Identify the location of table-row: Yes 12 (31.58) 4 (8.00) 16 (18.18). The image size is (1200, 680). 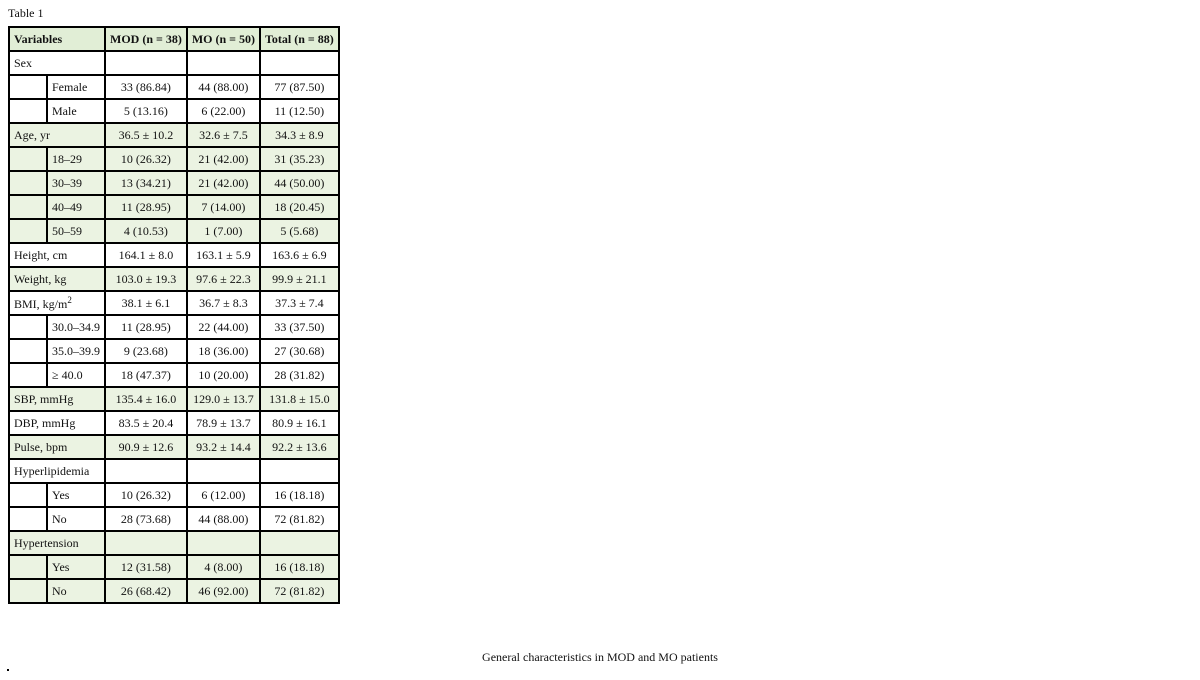
(174, 567).